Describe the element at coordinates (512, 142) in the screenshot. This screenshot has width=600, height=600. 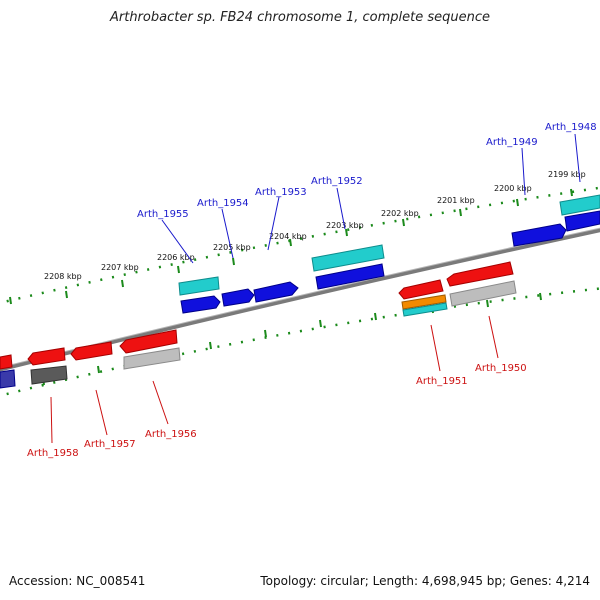
I see `label-arth-1949: Arth_1949` at that location.